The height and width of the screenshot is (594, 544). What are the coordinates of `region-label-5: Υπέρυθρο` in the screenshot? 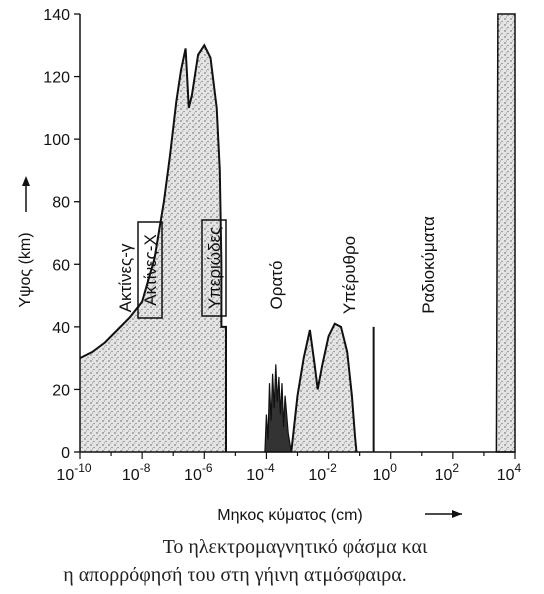 It's located at (349, 275).